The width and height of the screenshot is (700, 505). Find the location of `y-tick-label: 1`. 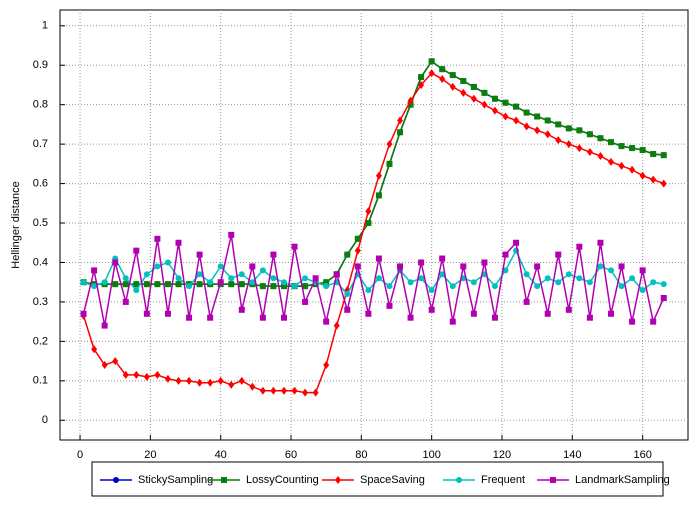

y-tick-label: 1 is located at coordinates (45, 26).